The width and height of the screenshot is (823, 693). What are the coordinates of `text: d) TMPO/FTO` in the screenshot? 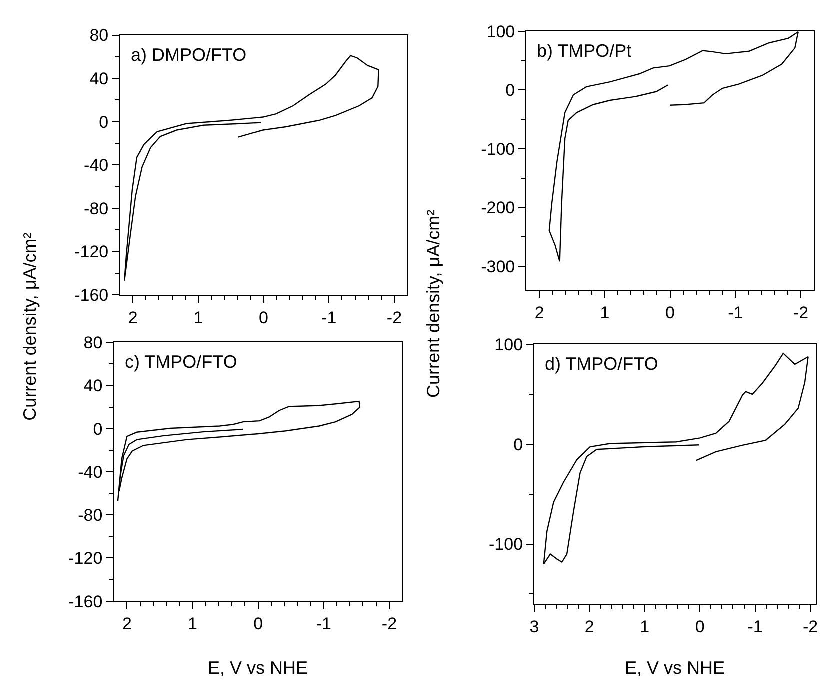 It's located at (601, 364).